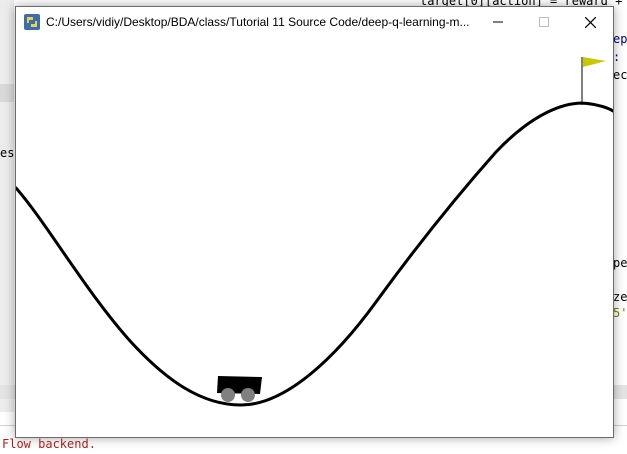 The image size is (627, 454). I want to click on editor-code-fragment: 5', so click(620, 313).